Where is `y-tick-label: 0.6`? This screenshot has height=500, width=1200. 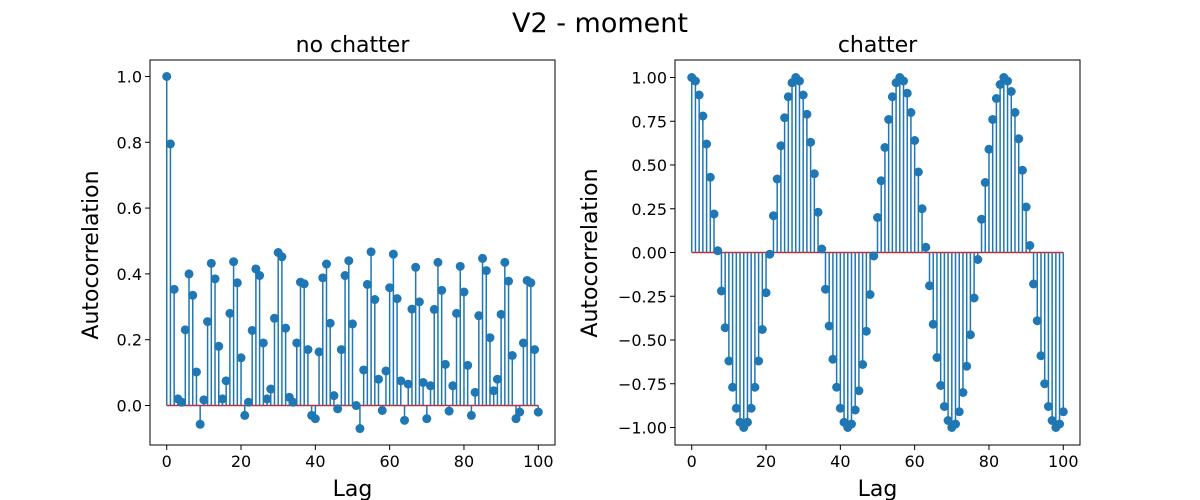 y-tick-label: 0.6 is located at coordinates (129, 208).